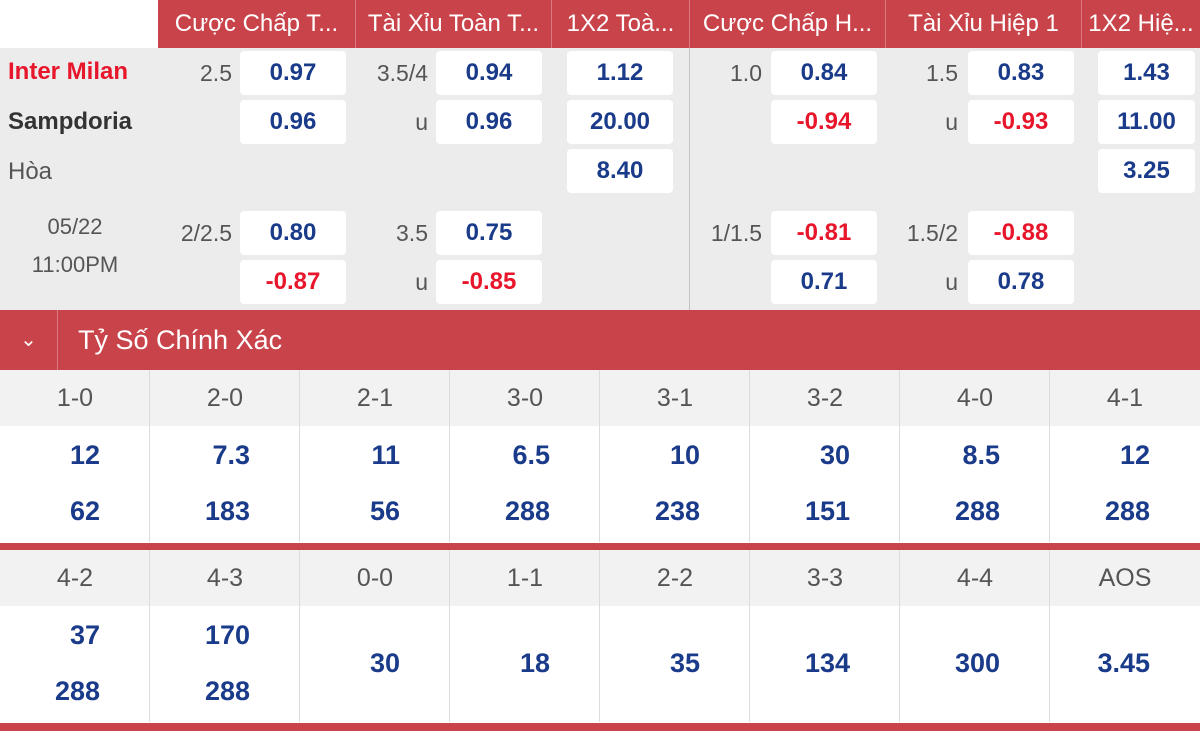 This screenshot has width=1200, height=731. Describe the element at coordinates (293, 233) in the screenshot. I see `ft-handicap-home-odds-2: 0.80` at that location.